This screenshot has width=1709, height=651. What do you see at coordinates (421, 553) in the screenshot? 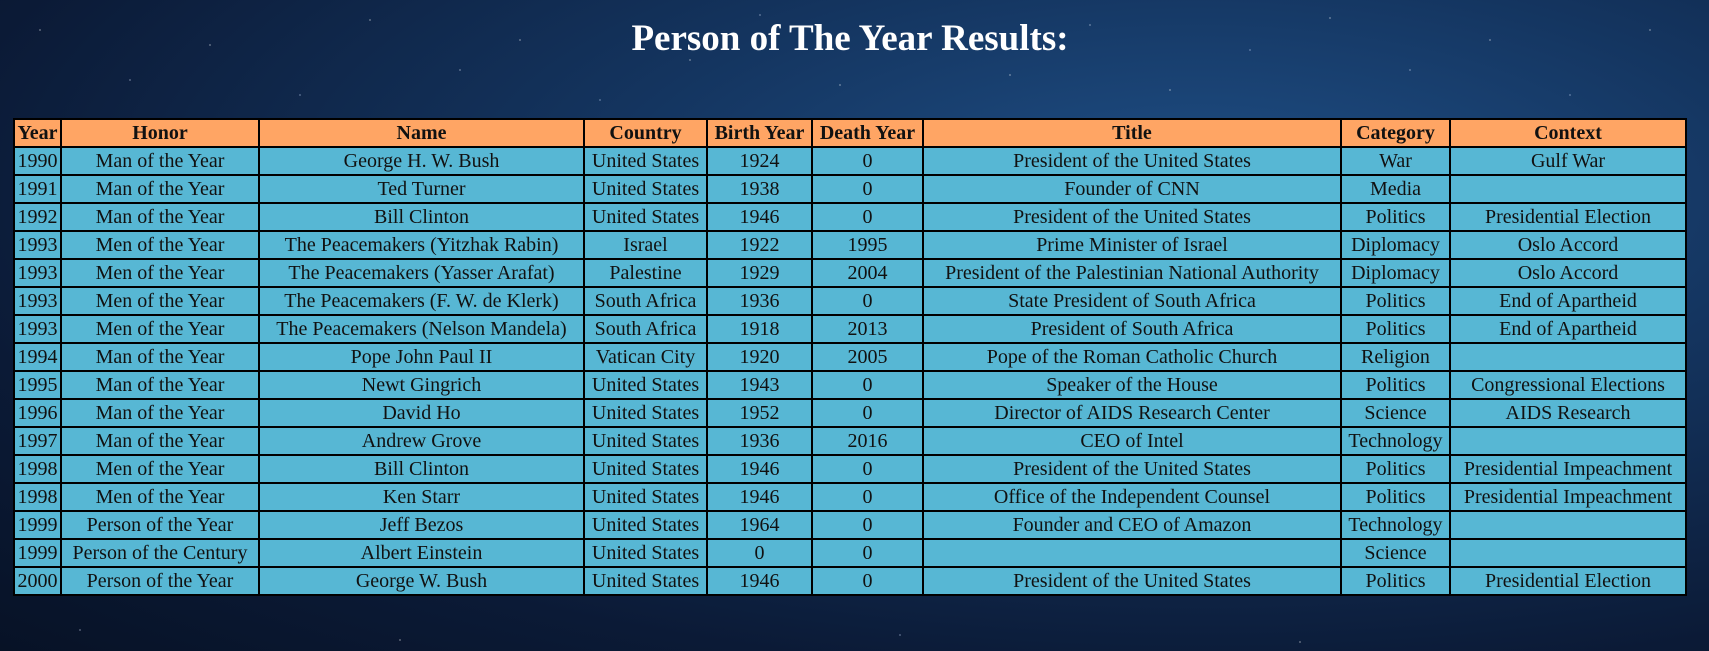
I see `cell-name: Albert Einstein` at bounding box center [421, 553].